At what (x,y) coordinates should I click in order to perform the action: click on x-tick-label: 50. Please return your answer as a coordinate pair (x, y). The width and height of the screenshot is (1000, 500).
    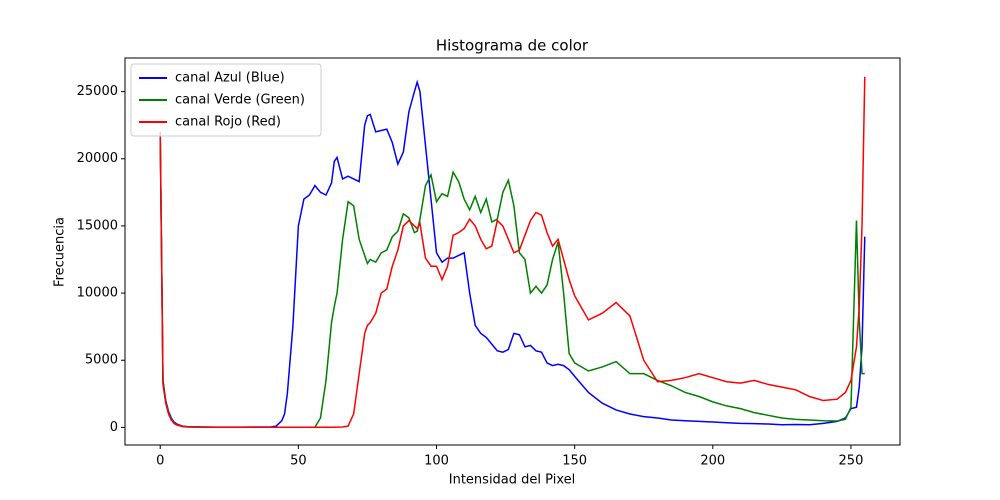
    Looking at the image, I should click on (298, 461).